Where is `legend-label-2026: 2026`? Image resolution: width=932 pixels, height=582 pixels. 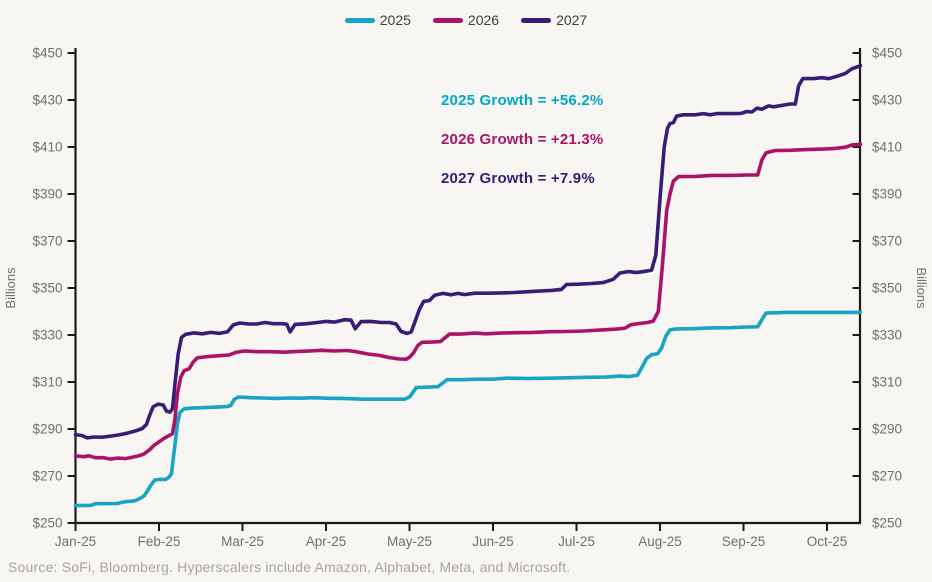 legend-label-2026: 2026 is located at coordinates (483, 20).